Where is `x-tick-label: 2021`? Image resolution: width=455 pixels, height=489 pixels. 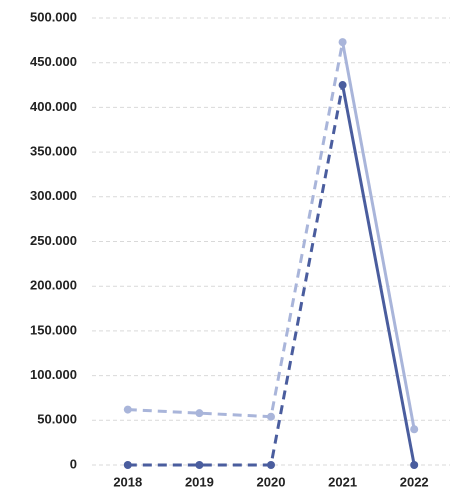 x-tick-label: 2021 is located at coordinates (342, 481).